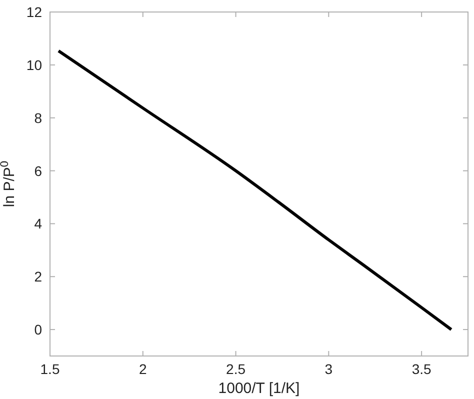  I want to click on x-tick-label: 3.5, so click(422, 369).